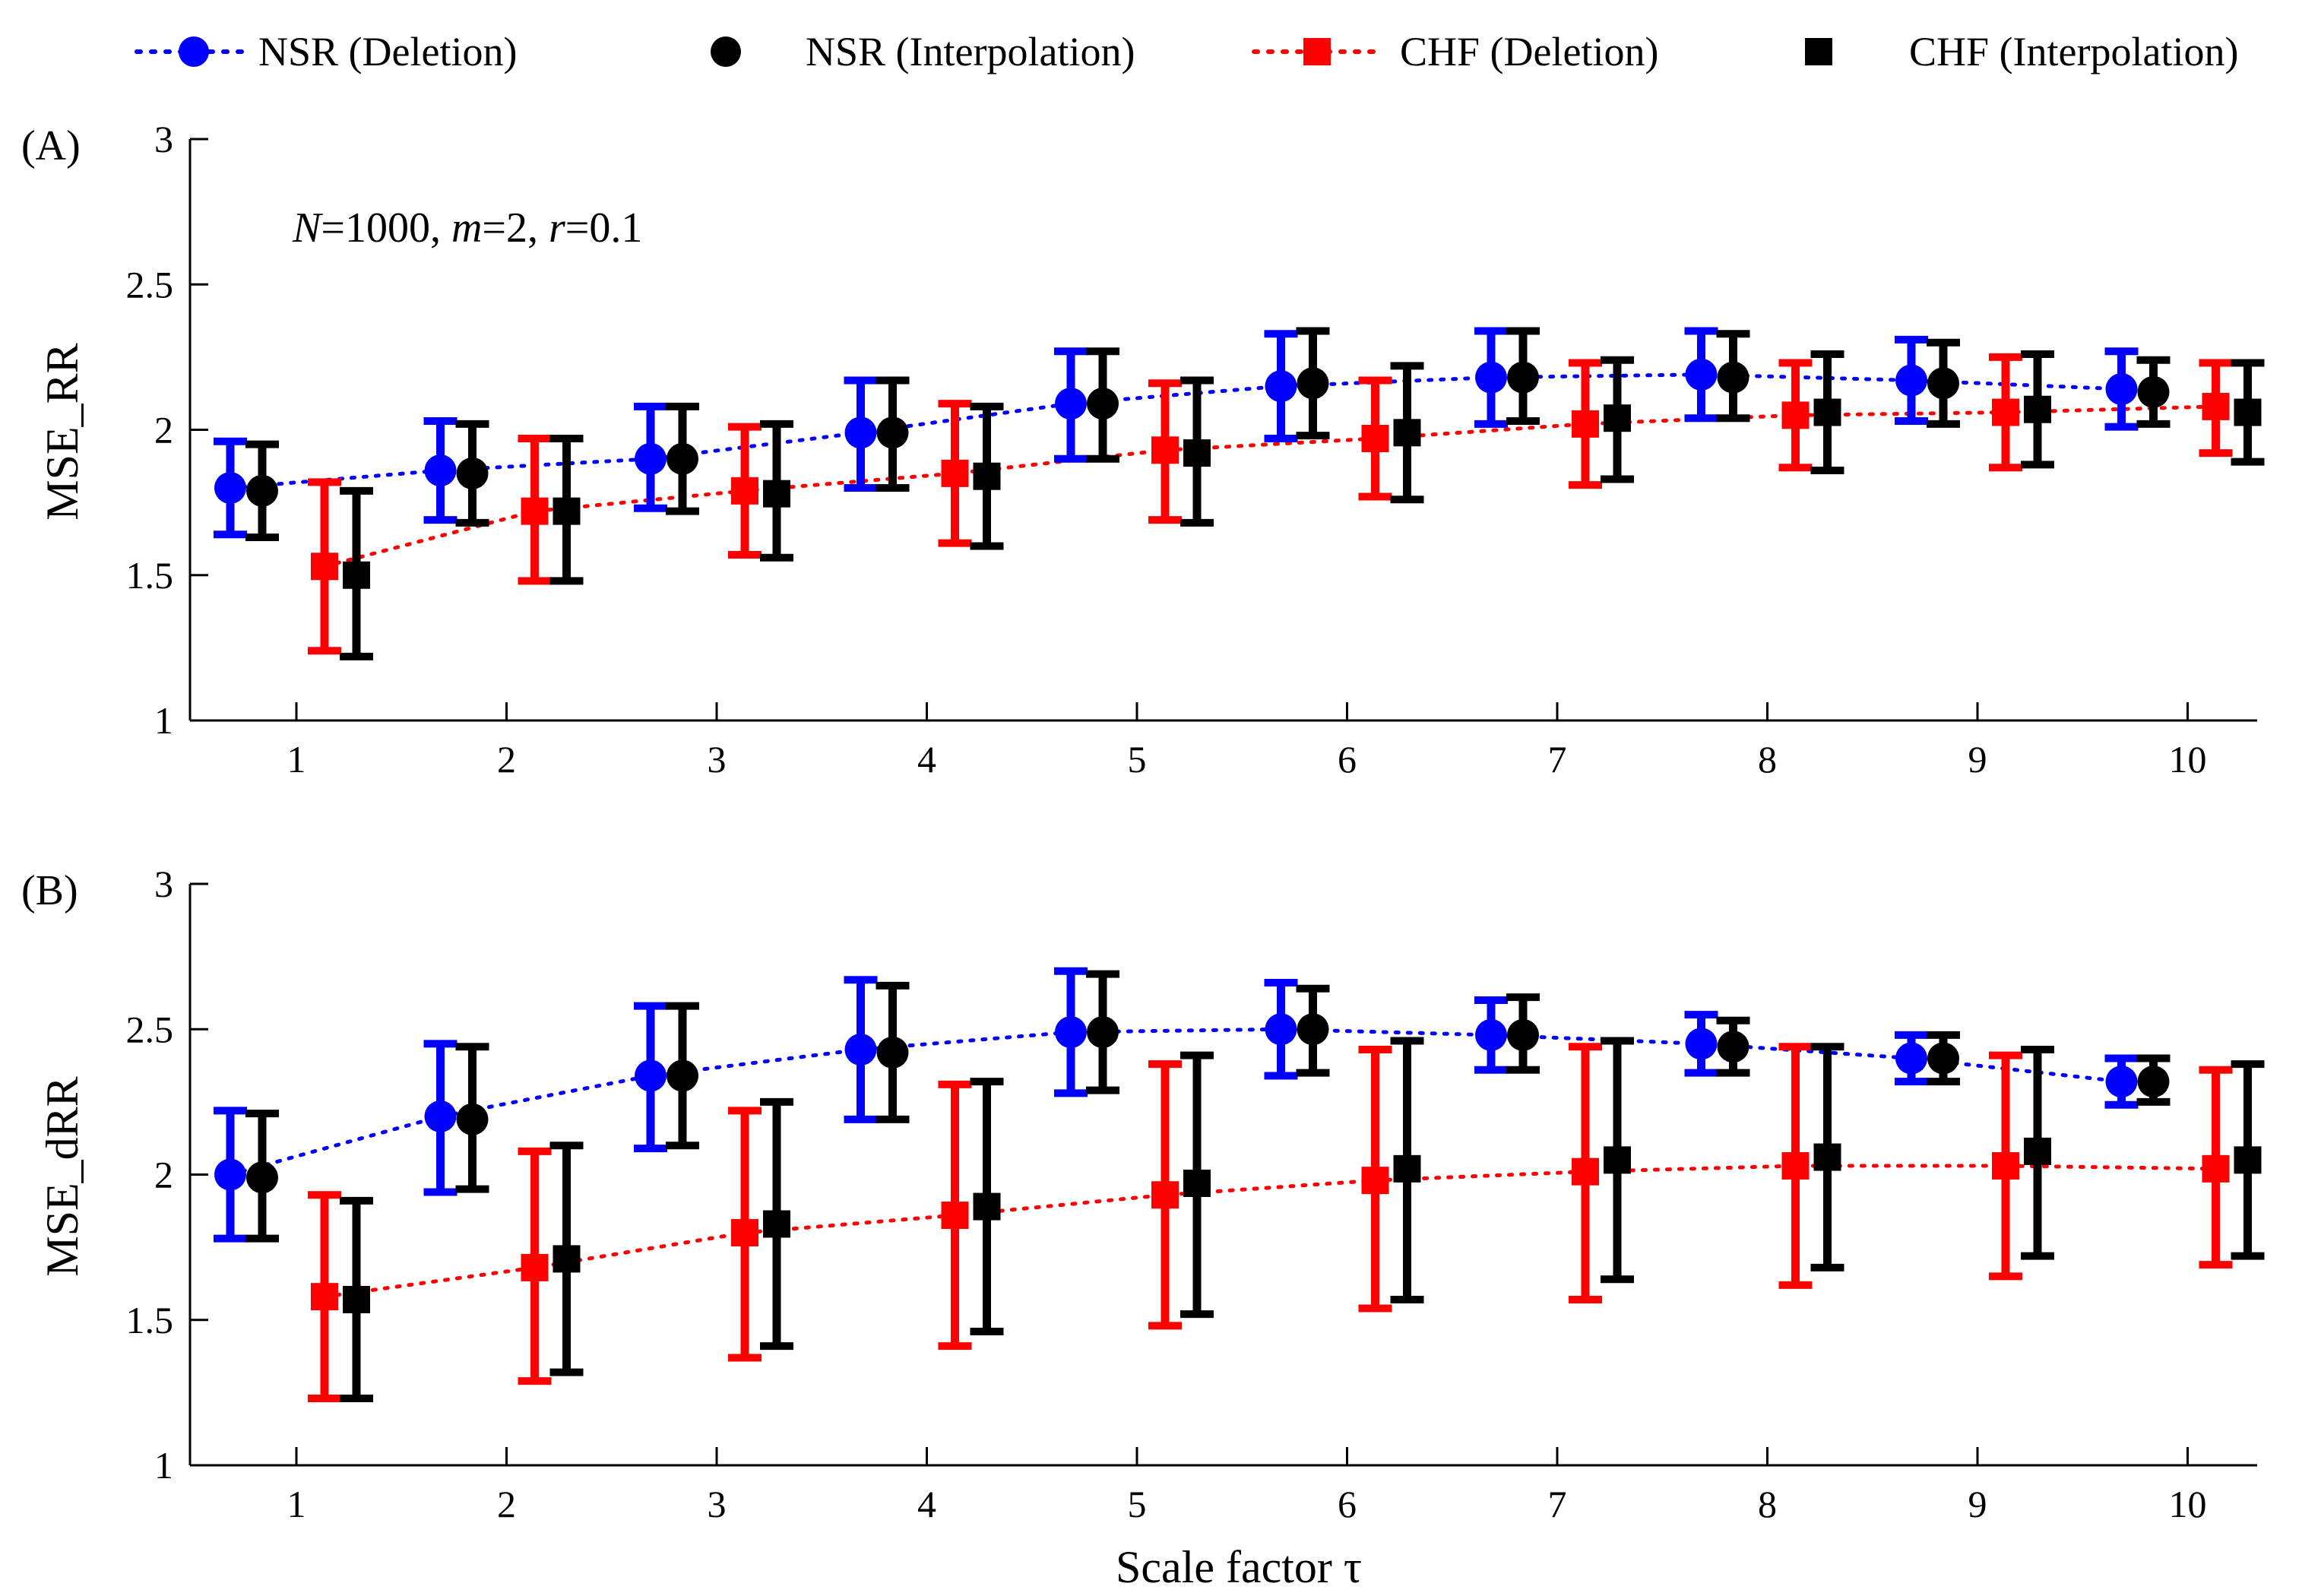  Describe the element at coordinates (150, 576) in the screenshot. I see `y-tick-label-a: 1.5` at that location.